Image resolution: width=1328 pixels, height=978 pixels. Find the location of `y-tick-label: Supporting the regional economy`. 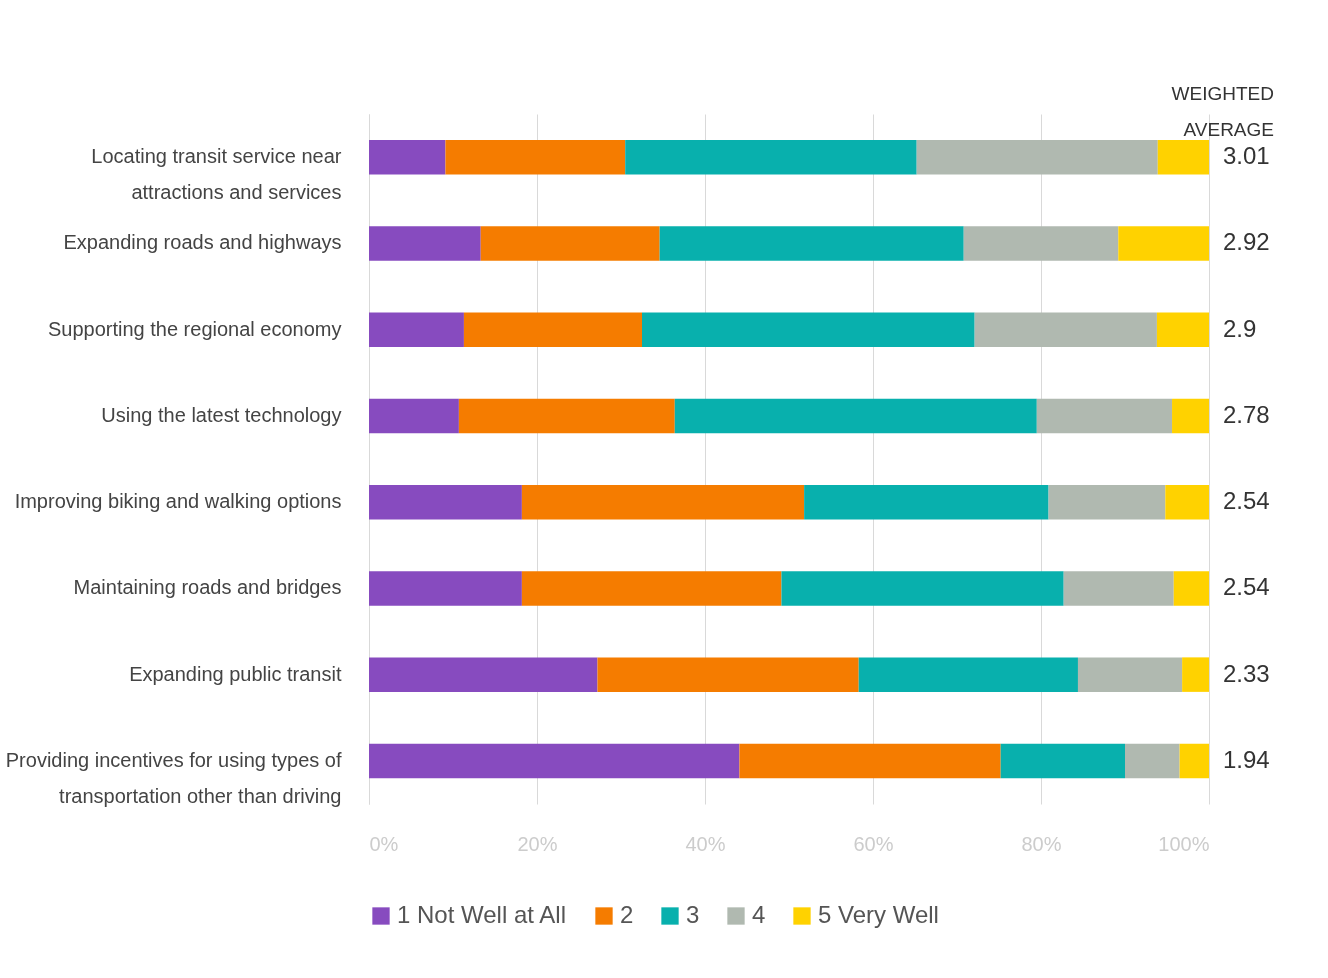

y-tick-label: Supporting the regional economy is located at coordinates (194, 328).